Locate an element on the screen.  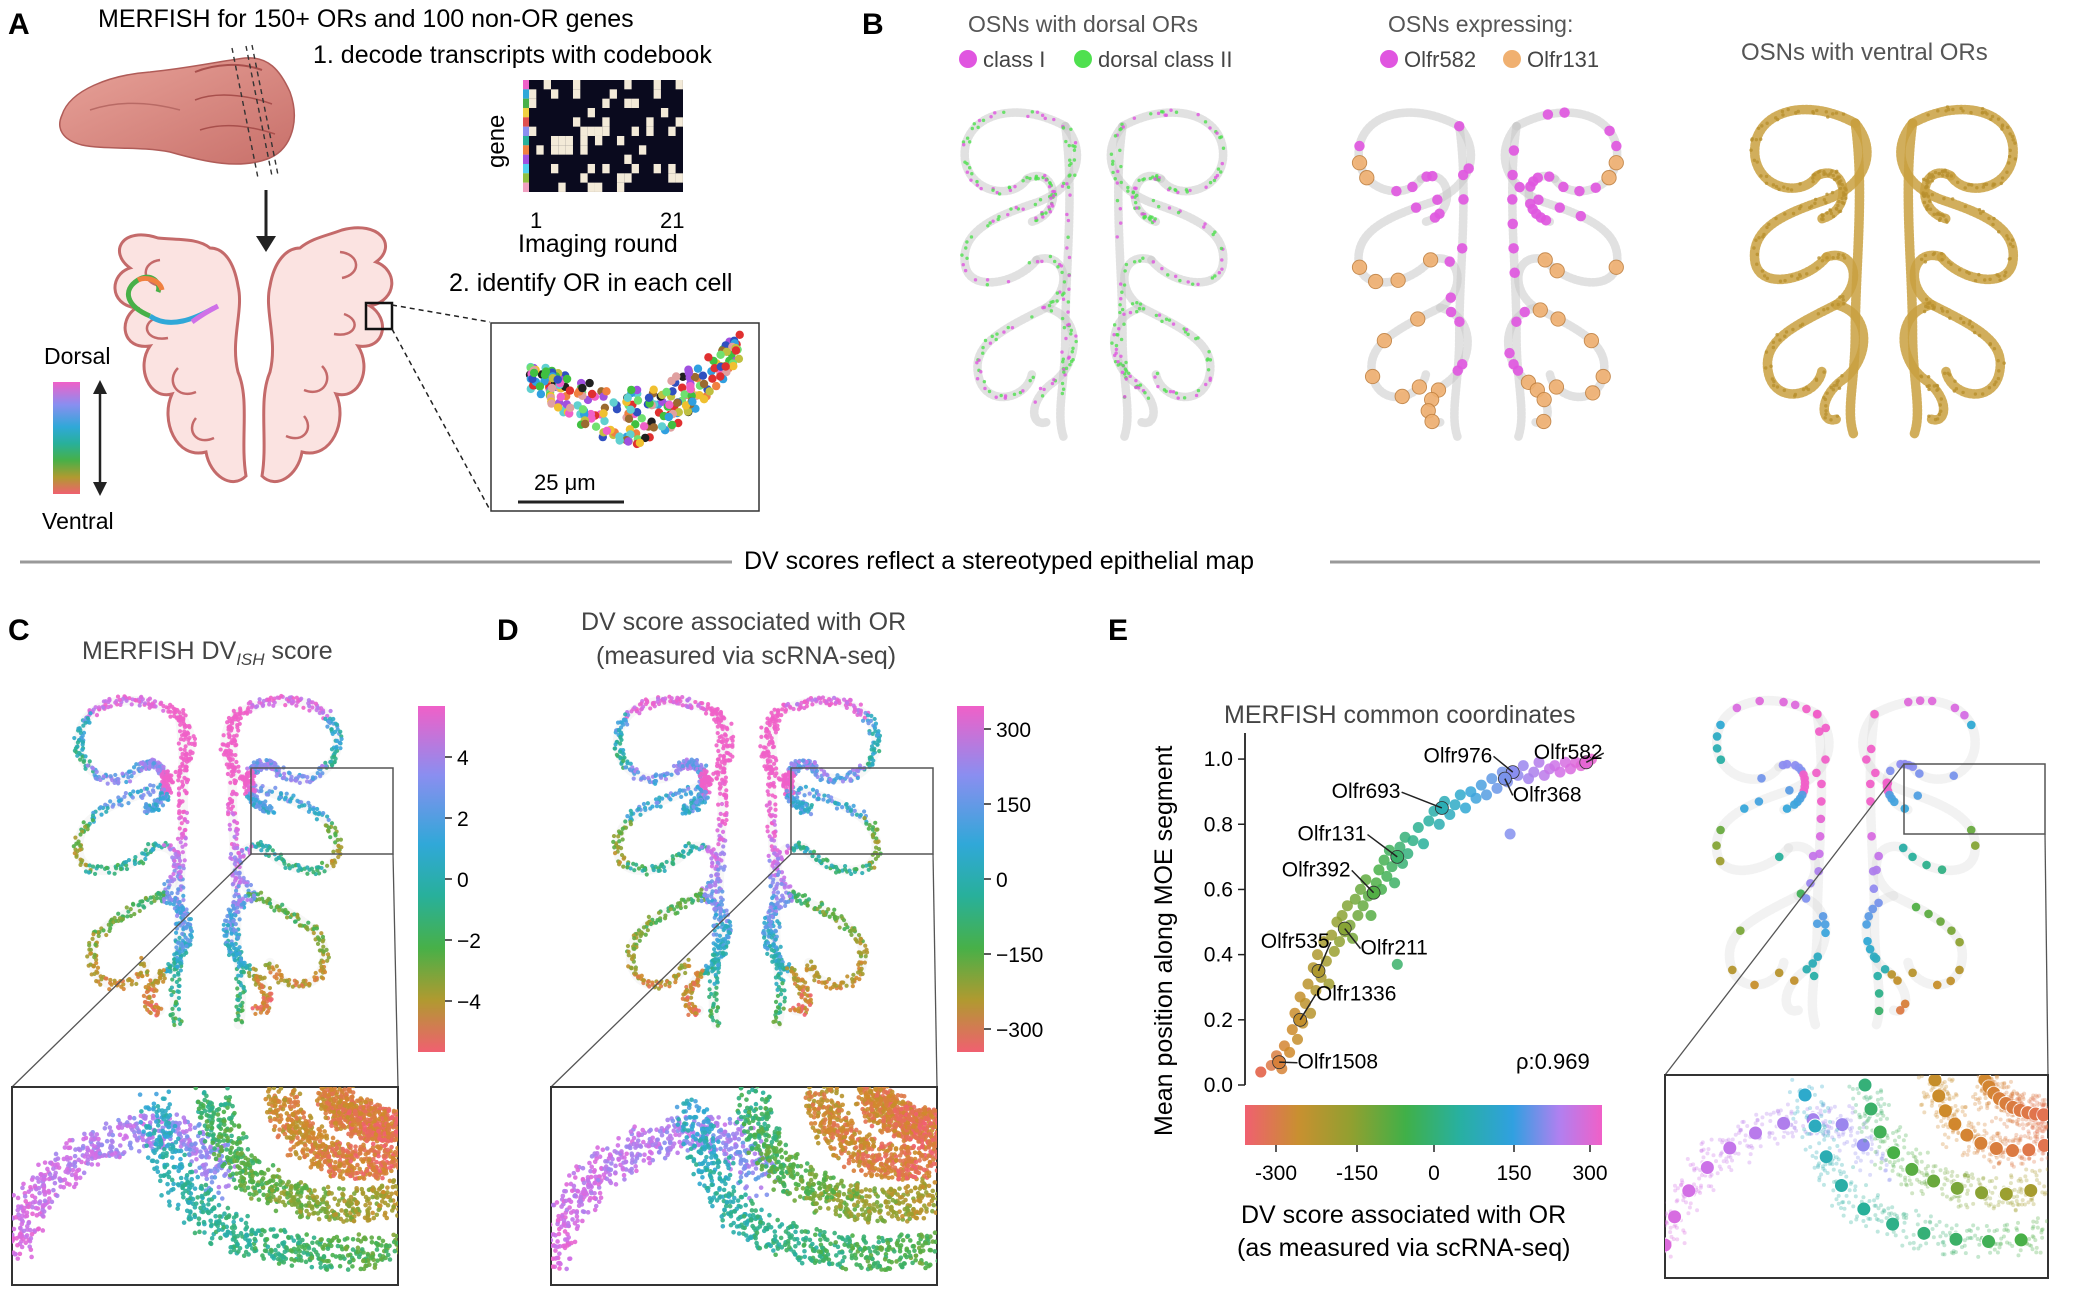
cell-inset: 25 μm is located at coordinates (625, 417).